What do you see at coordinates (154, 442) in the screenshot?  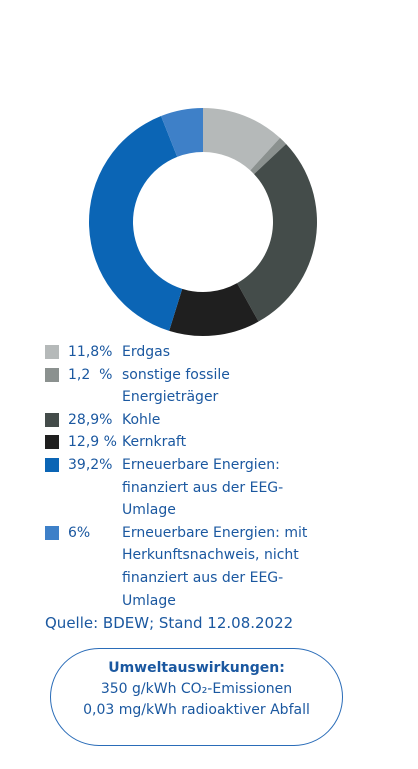 I see `legend-label: Kernkraft` at bounding box center [154, 442].